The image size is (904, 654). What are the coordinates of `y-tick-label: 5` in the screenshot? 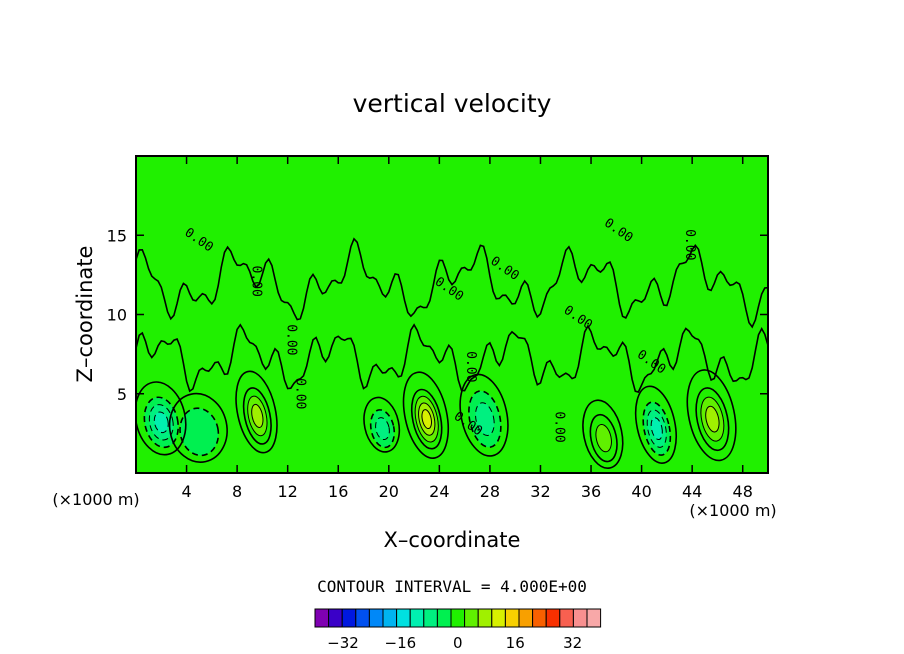 It's located at (122, 394).